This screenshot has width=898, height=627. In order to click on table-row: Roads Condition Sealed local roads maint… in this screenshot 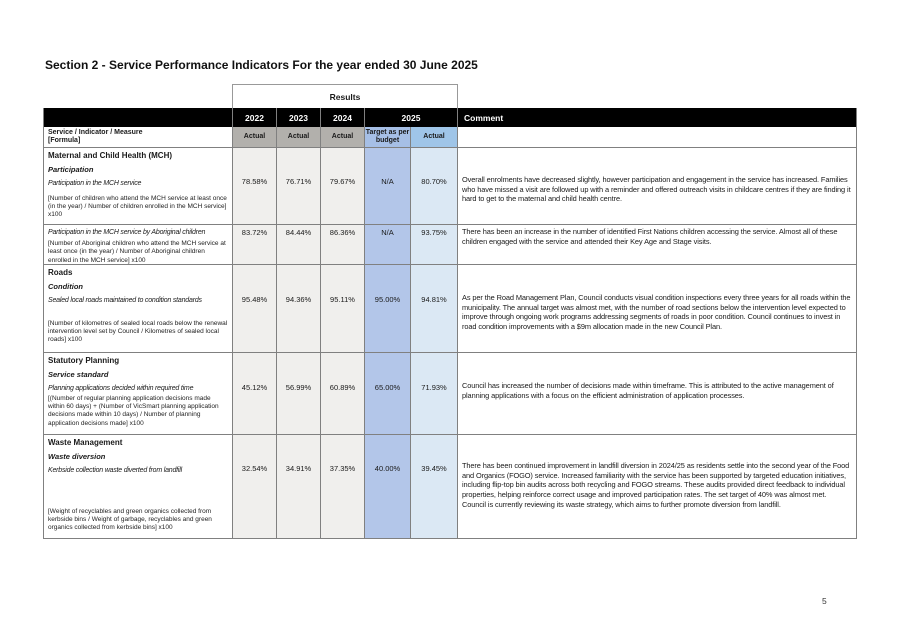, I will do `click(450, 309)`.